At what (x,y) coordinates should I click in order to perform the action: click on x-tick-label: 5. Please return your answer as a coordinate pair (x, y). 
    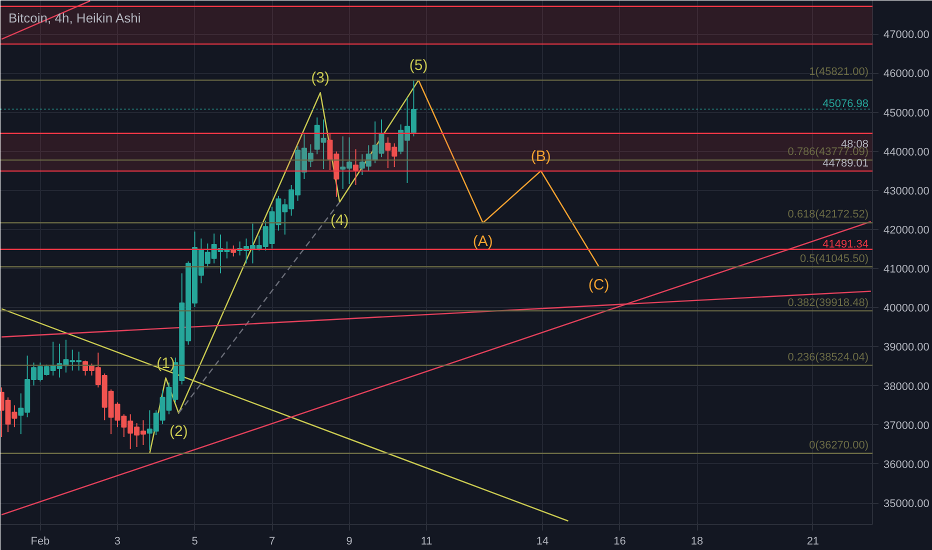
    Looking at the image, I should click on (195, 542).